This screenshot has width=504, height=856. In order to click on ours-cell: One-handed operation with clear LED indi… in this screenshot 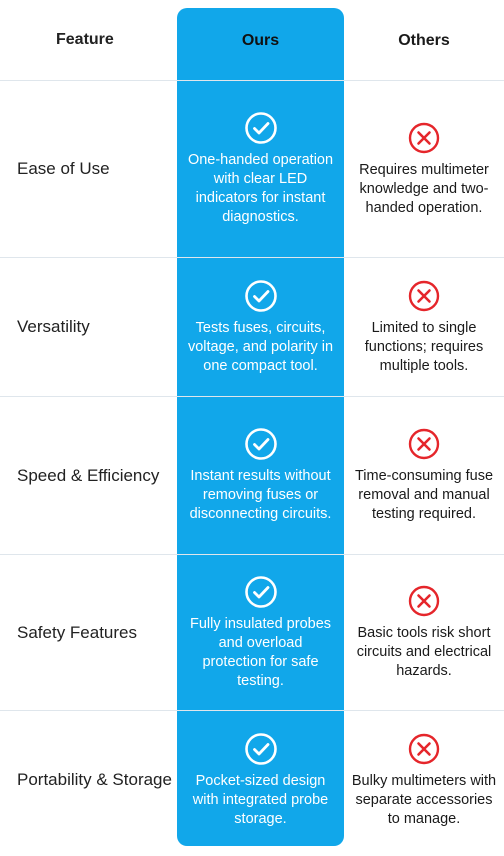, I will do `click(260, 169)`.